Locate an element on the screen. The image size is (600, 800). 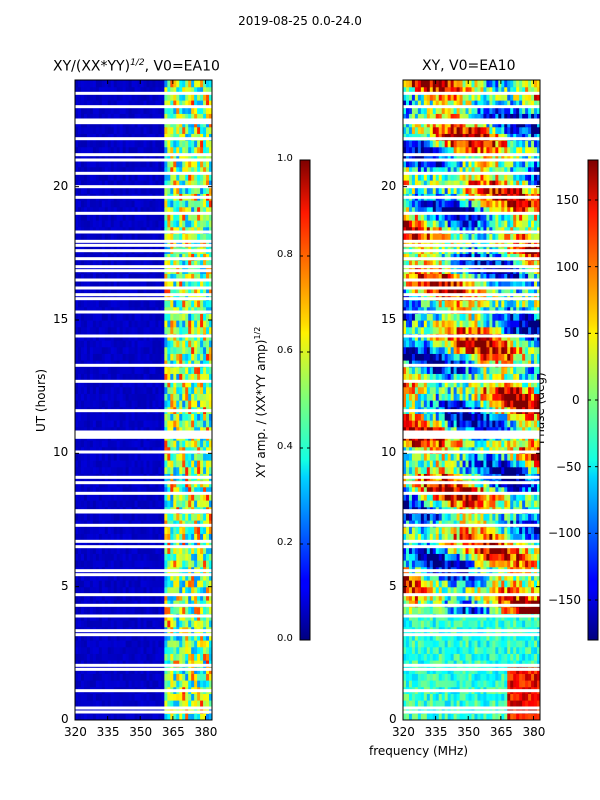
colorbar-tick-label: 150 is located at coordinates (567, 200).